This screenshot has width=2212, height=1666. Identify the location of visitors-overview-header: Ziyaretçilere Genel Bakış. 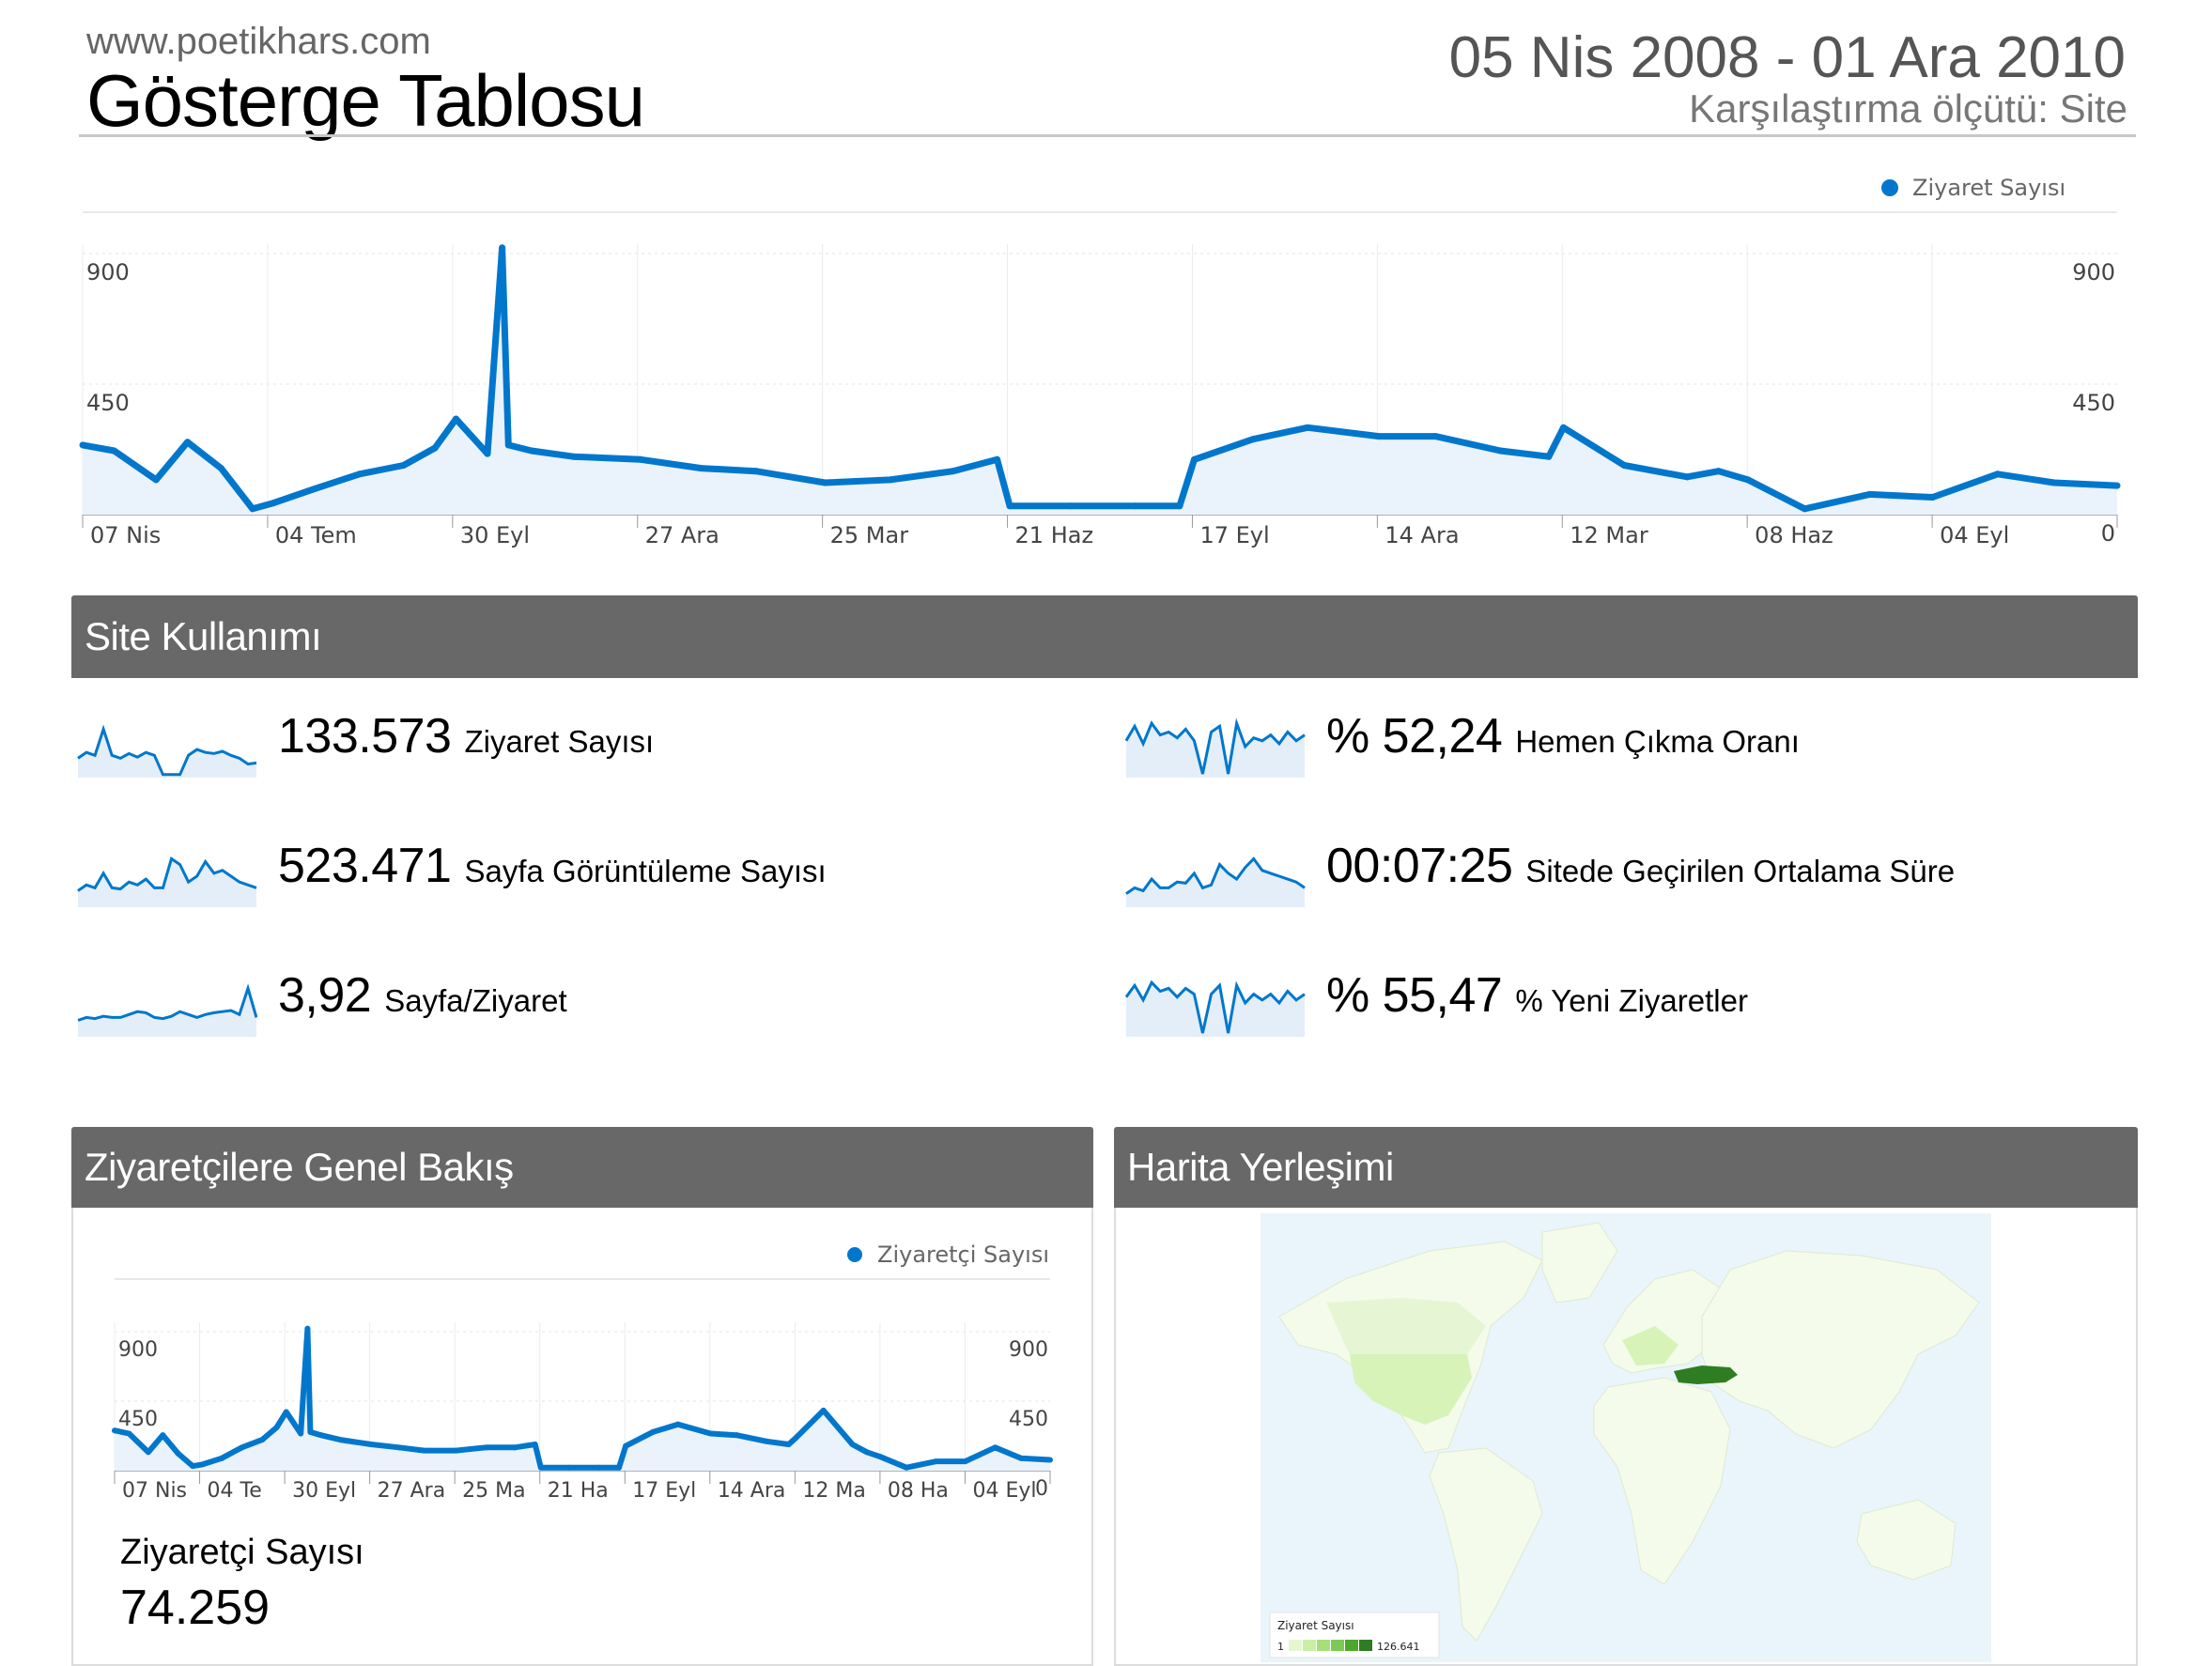
(582, 1167).